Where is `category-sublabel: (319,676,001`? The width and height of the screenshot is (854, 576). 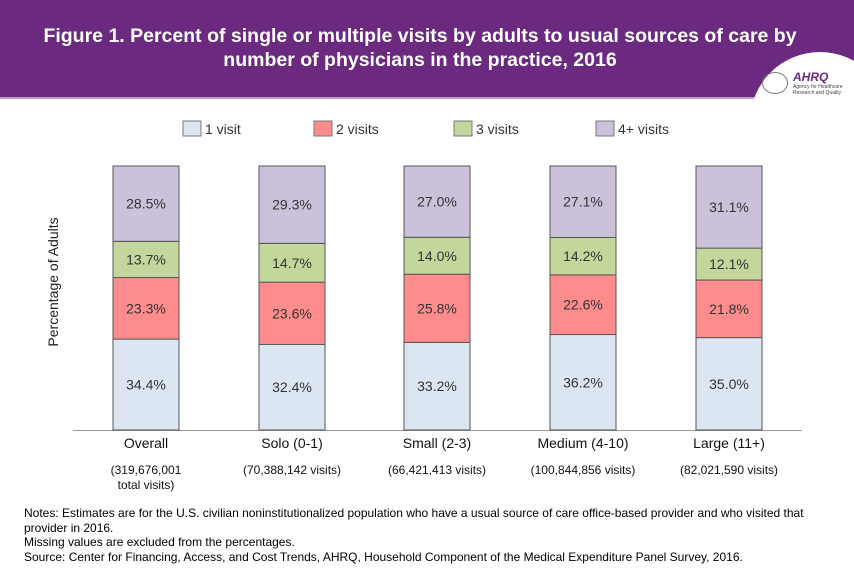 category-sublabel: (319,676,001 is located at coordinates (146, 470).